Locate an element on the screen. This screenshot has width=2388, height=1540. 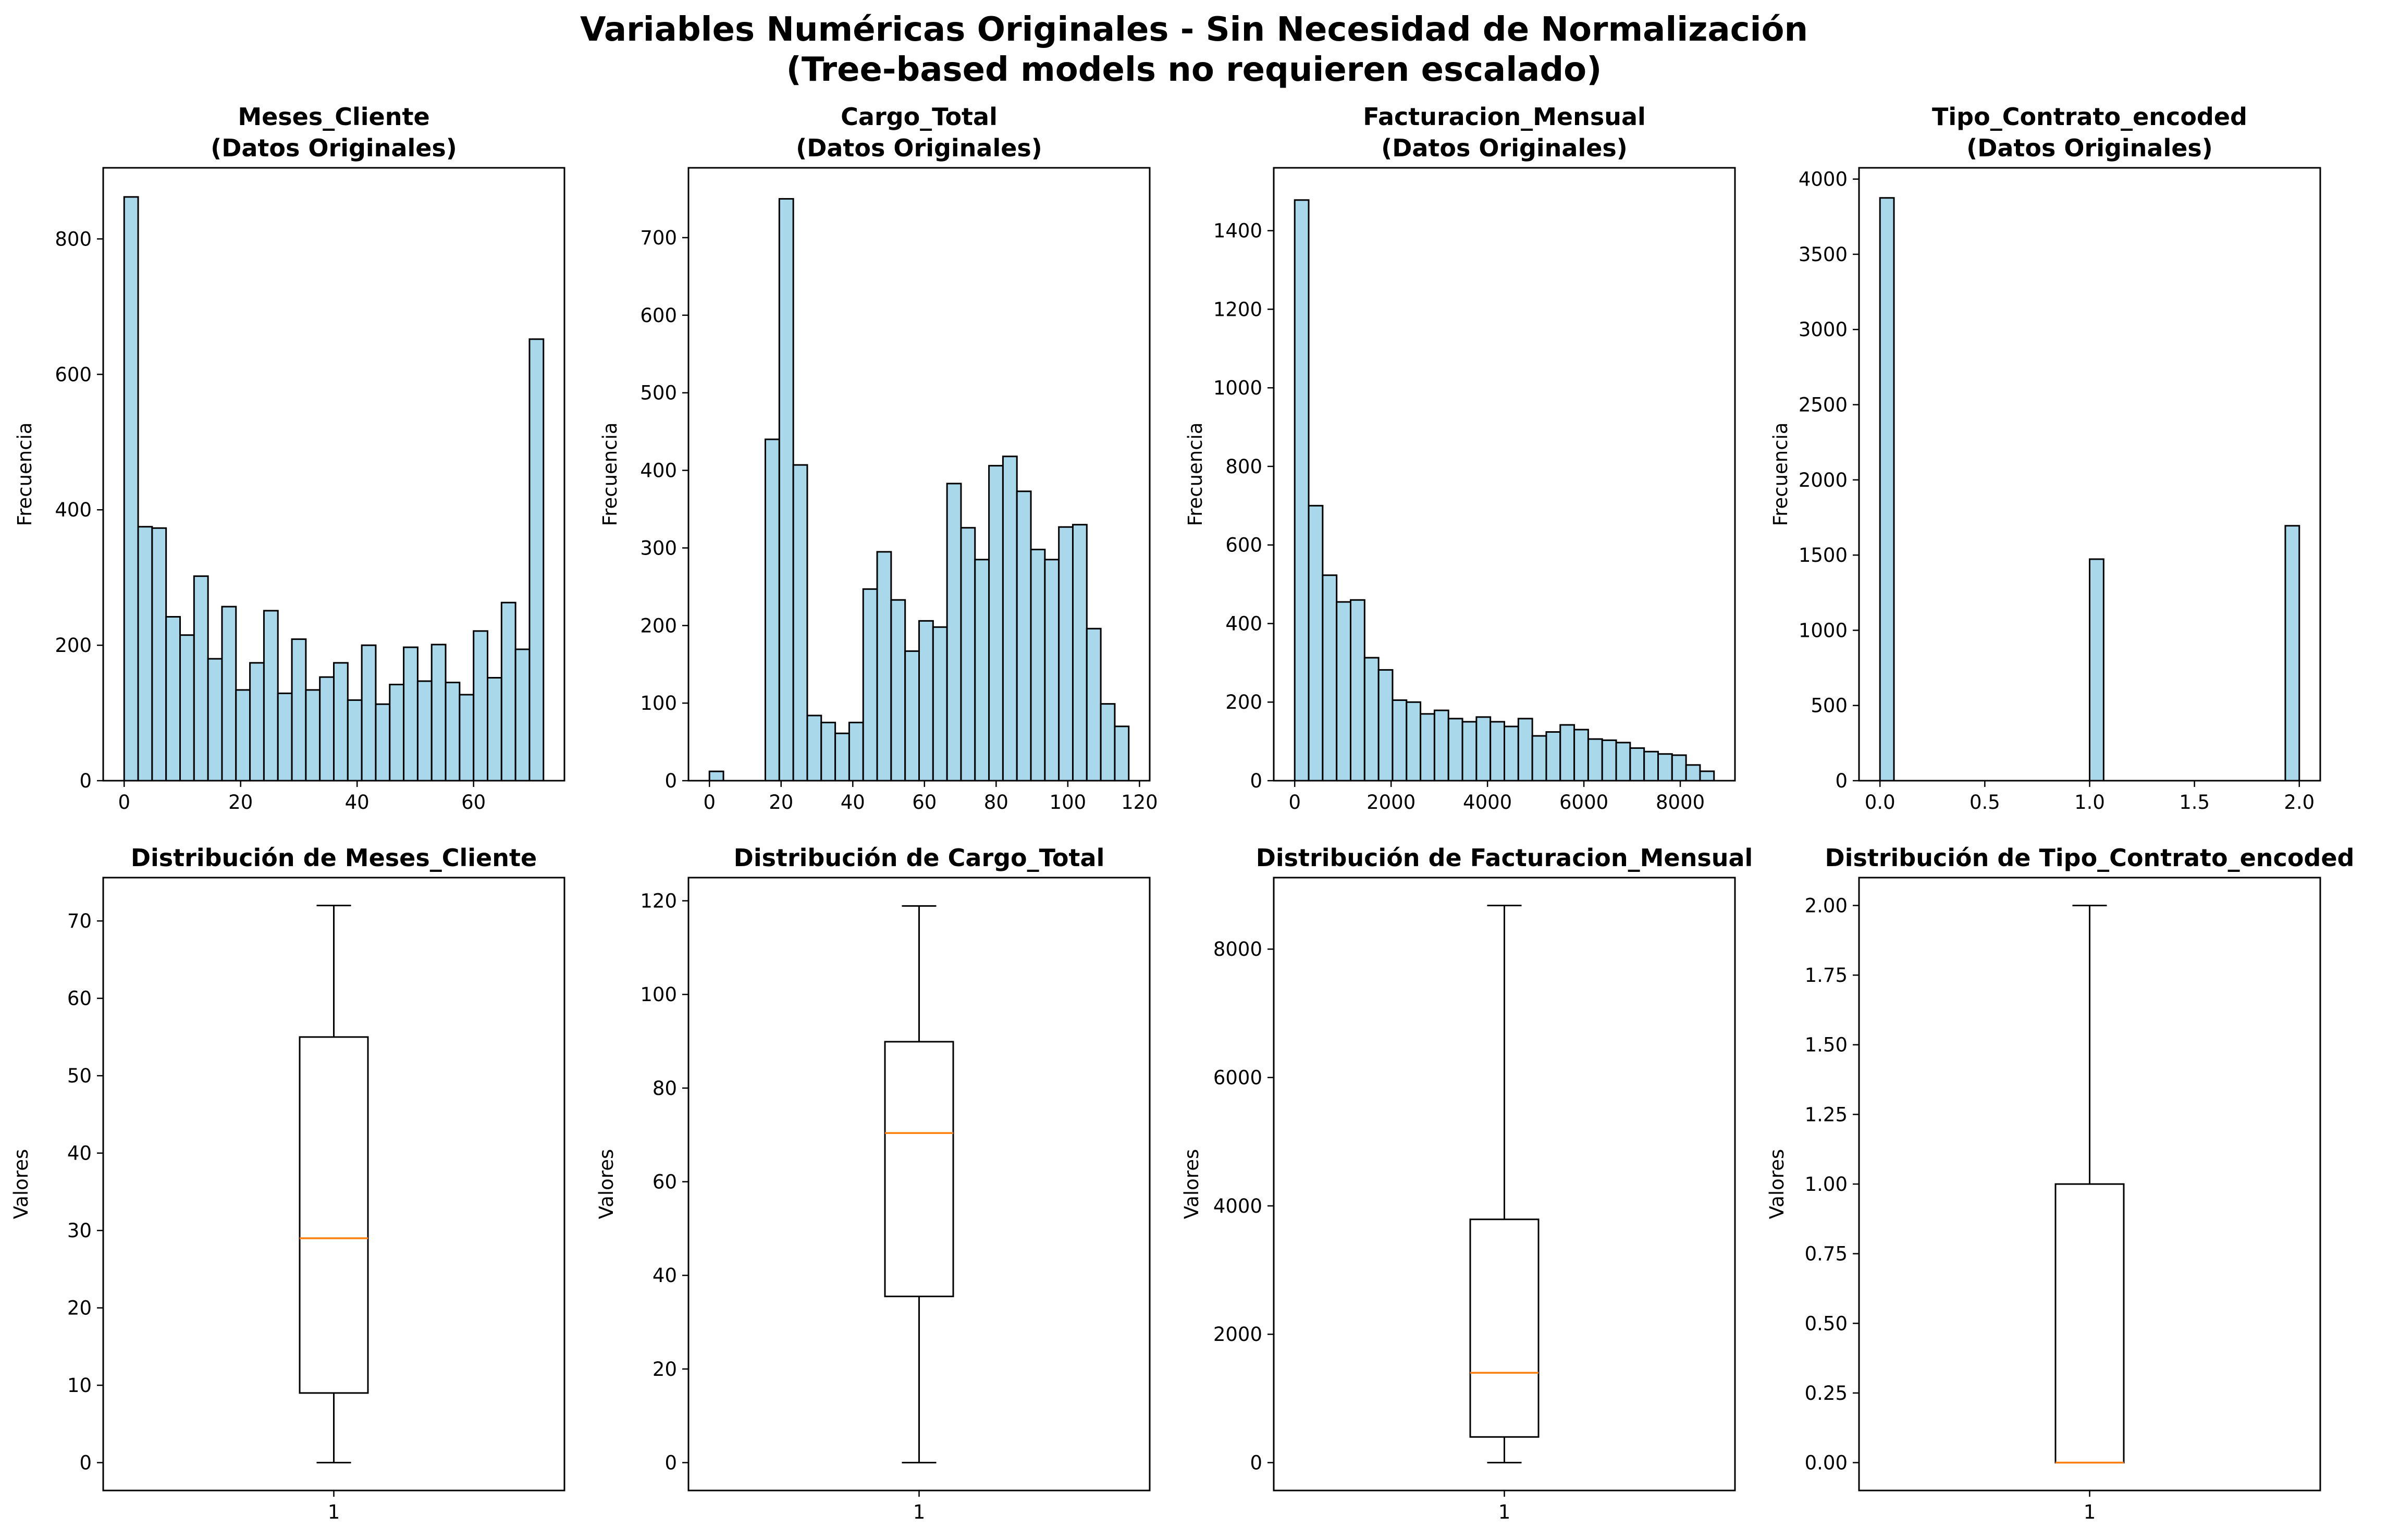
y-tick-label: 600 is located at coordinates (73, 375).